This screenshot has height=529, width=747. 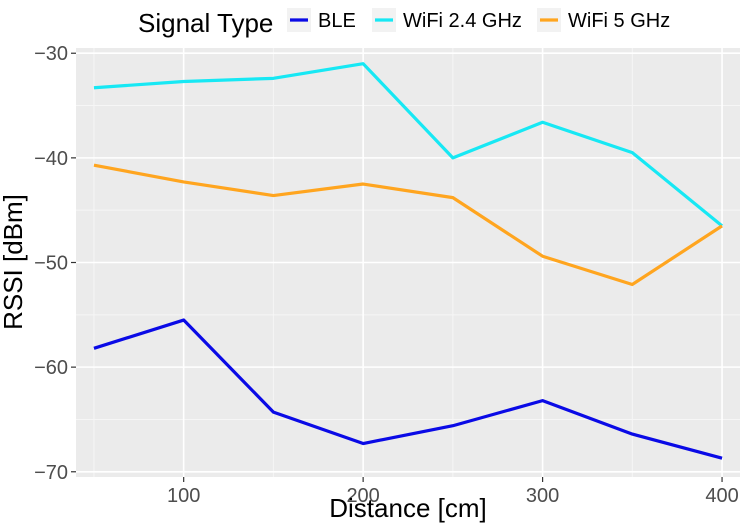 What do you see at coordinates (721, 496) in the screenshot?
I see `x-tick-label: 400` at bounding box center [721, 496].